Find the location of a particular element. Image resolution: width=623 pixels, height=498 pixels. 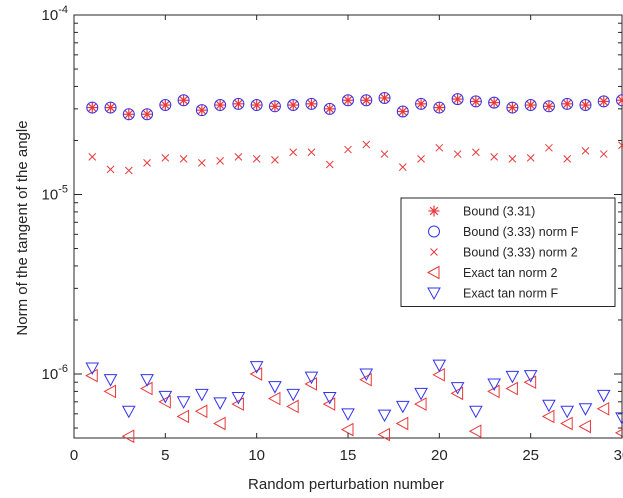

y-axis-label: Norm of the tangent of the angle is located at coordinates (22, 227).